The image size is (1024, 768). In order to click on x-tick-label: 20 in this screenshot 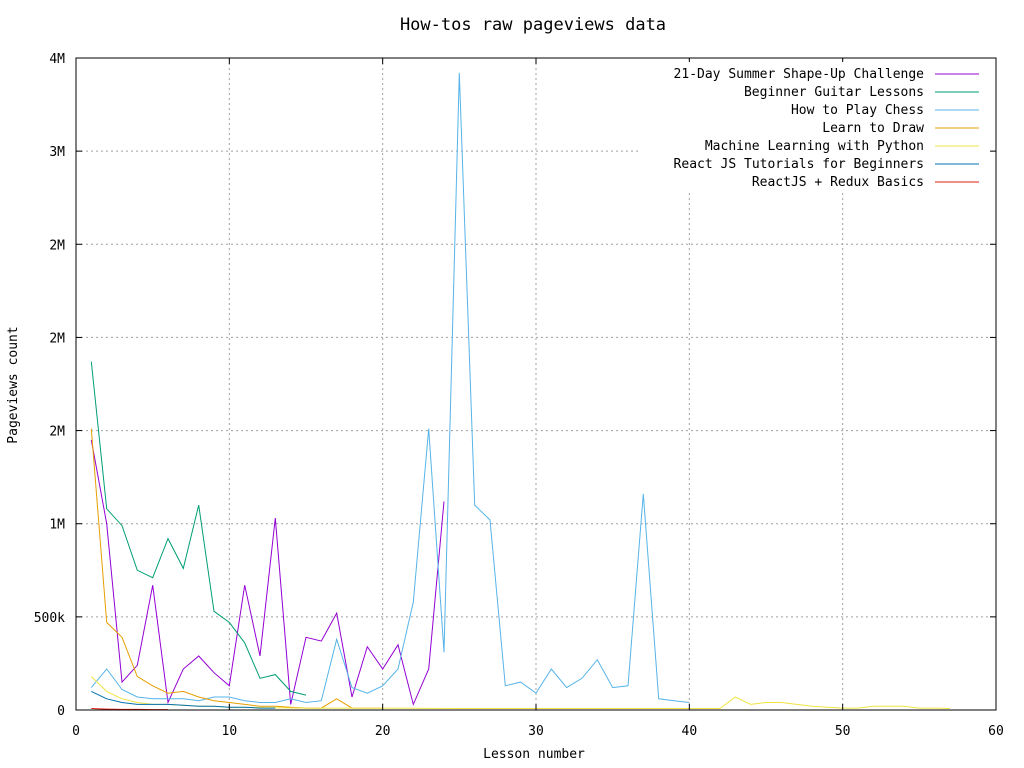, I will do `click(383, 731)`.